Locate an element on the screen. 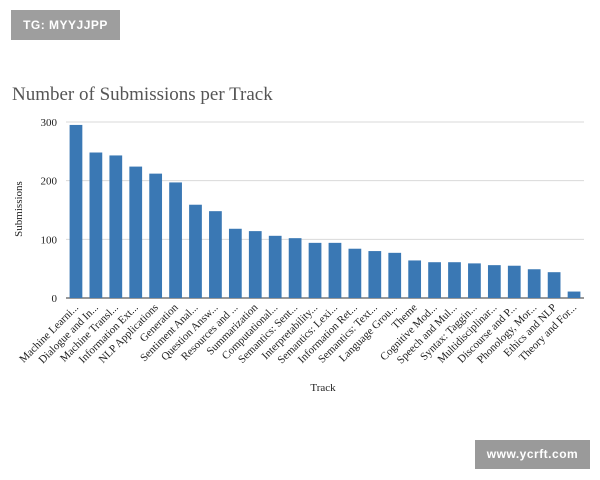 This screenshot has width=600, height=480. watermark-top-left: TG: MYYJJPP is located at coordinates (65, 25).